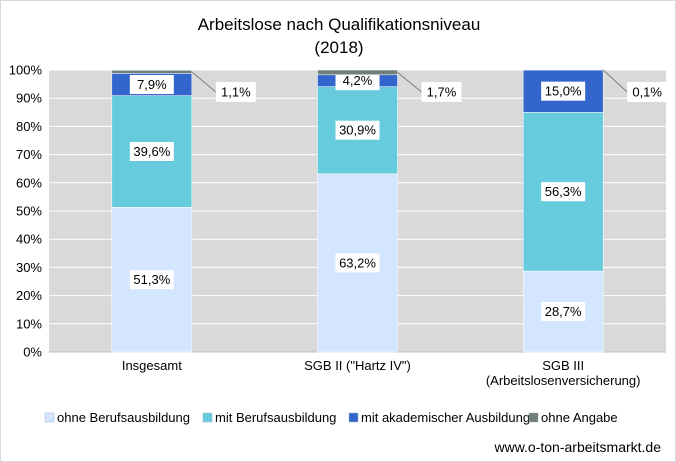 Image resolution: width=676 pixels, height=462 pixels. I want to click on y-tick-label: 80%, so click(29, 126).